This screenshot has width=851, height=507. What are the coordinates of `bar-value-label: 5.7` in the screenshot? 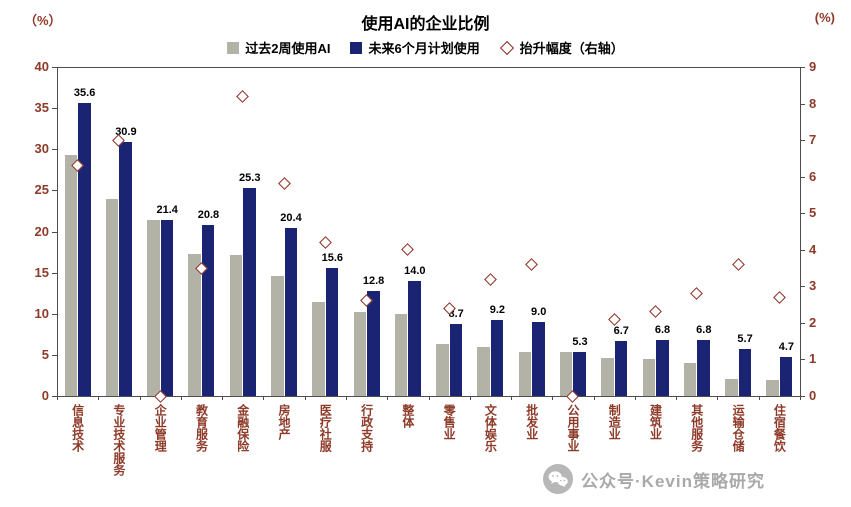 It's located at (745, 339).